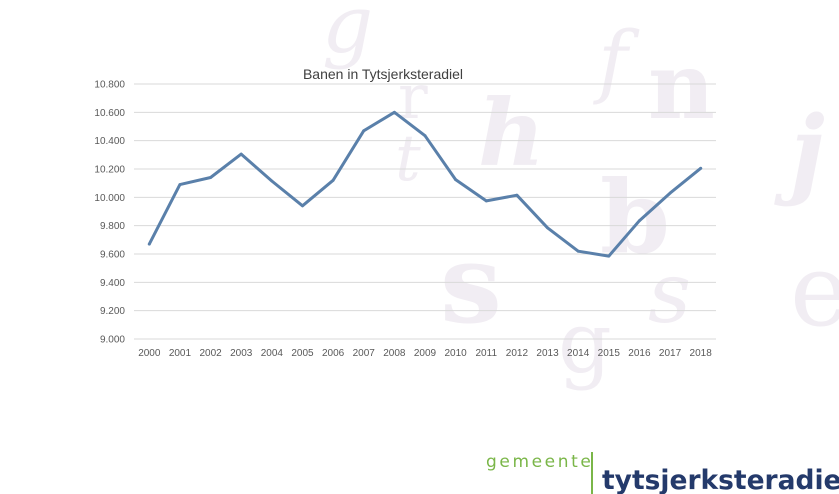 The height and width of the screenshot is (494, 839). What do you see at coordinates (112, 340) in the screenshot?
I see `y-tick-label: 9.000` at bounding box center [112, 340].